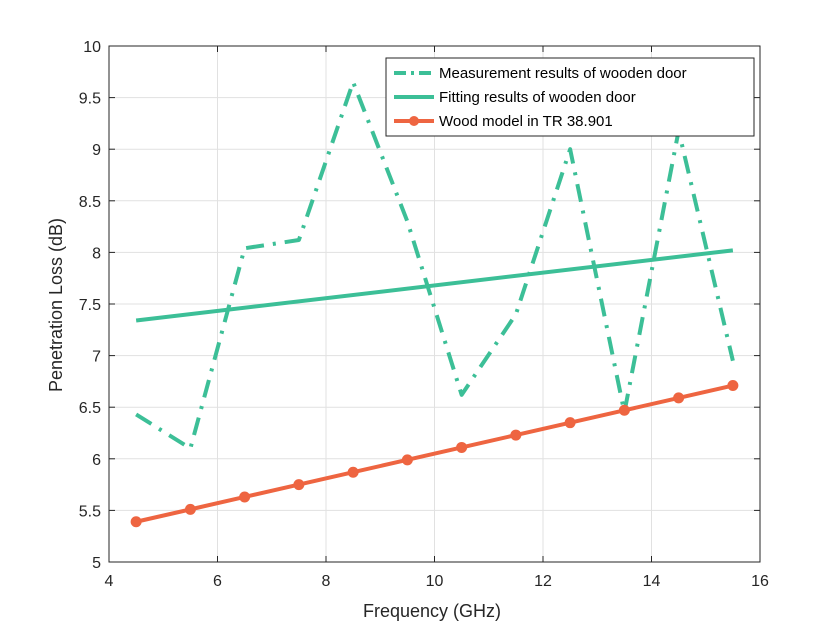 This screenshot has height=629, width=840. Describe the element at coordinates (96, 357) in the screenshot. I see `y-tick-label: 7` at that location.